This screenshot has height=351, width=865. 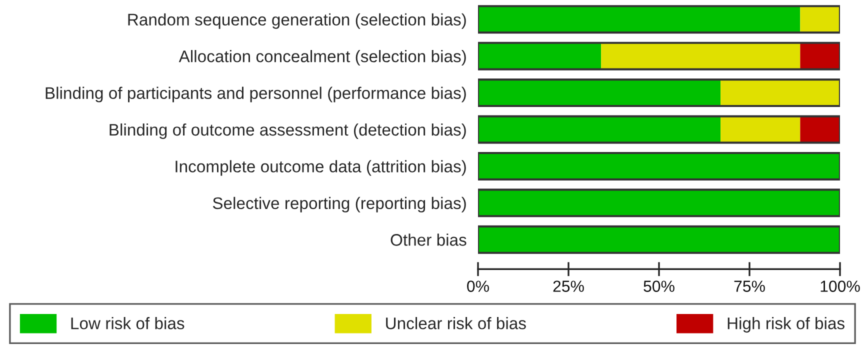 What do you see at coordinates (428, 240) in the screenshot?
I see `y-tick-label: Other bias` at bounding box center [428, 240].